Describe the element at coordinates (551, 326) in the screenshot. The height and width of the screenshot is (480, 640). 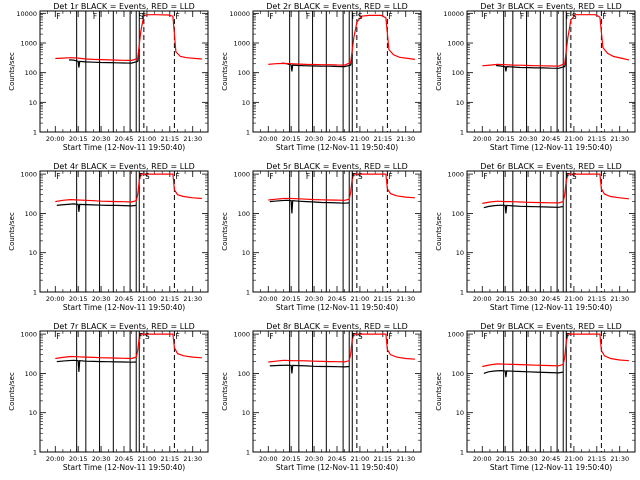
I see `chart-title: Det 9r BLACK = Events, RED = LLD` at that location.